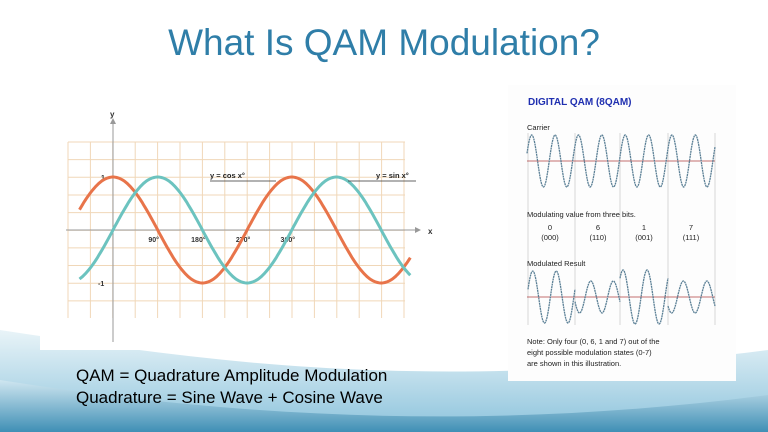 This screenshot has height=432, width=768. Describe the element at coordinates (384, 42) in the screenshot. I see `slide-title: What Is QAM Modulation?` at that location.